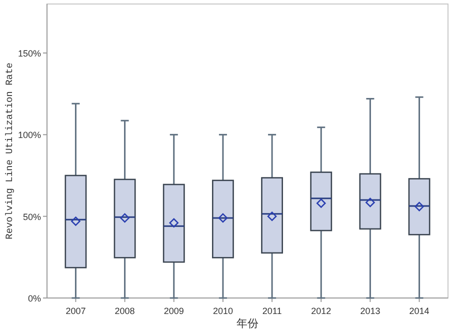 The height and width of the screenshot is (334, 450). What do you see at coordinates (222, 311) in the screenshot?
I see `x-tick-label: 2010` at bounding box center [222, 311].